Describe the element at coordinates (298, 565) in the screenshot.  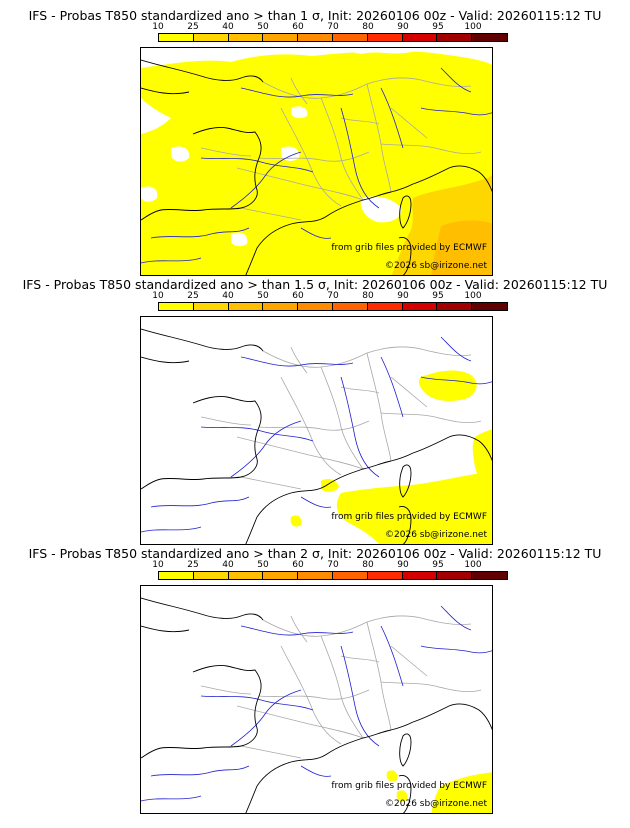
I see `colorbar-tick-label: 60` at that location.